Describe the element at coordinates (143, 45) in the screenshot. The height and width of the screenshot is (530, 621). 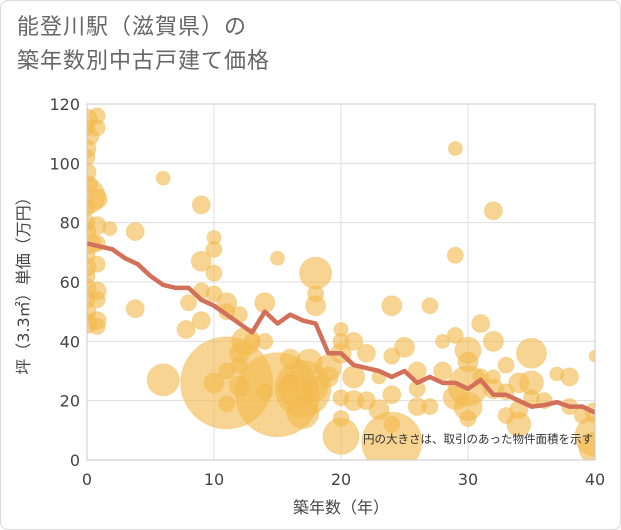
I see `chart-title: 能登川駅（滋賀県）の 築年数別中古戸建て価格` at that location.